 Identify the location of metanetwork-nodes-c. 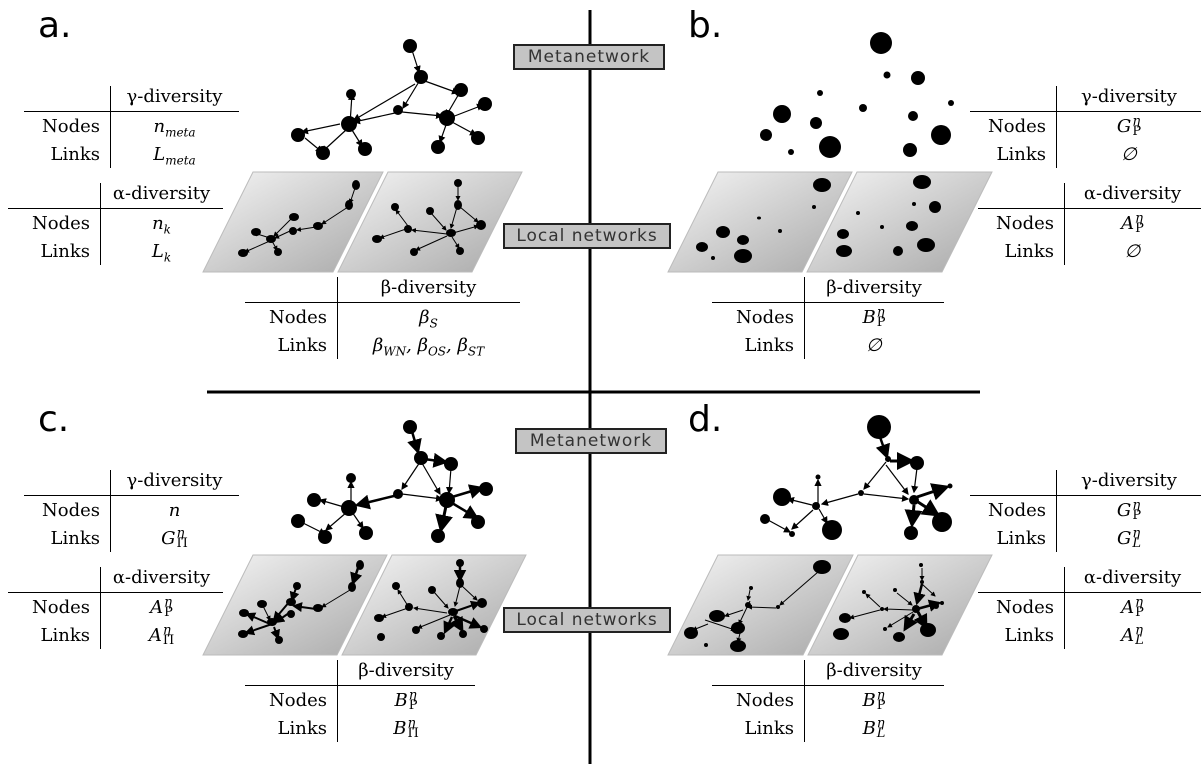
(392, 482).